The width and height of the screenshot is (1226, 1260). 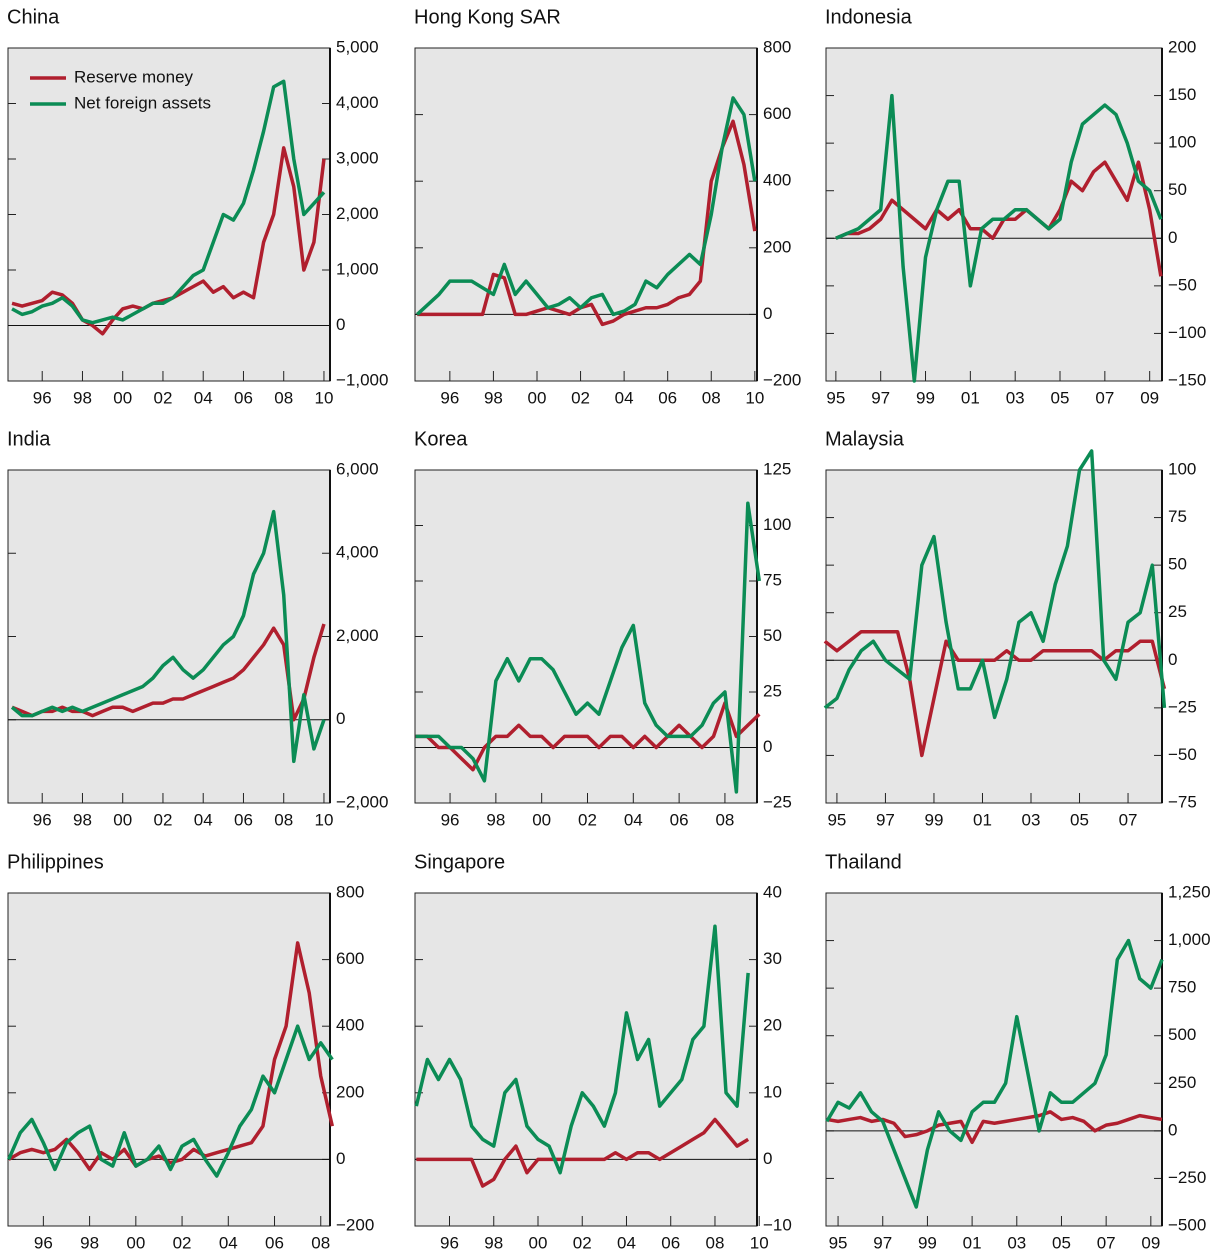 What do you see at coordinates (772, 891) in the screenshot?
I see `y-tick-label: 40` at bounding box center [772, 891].